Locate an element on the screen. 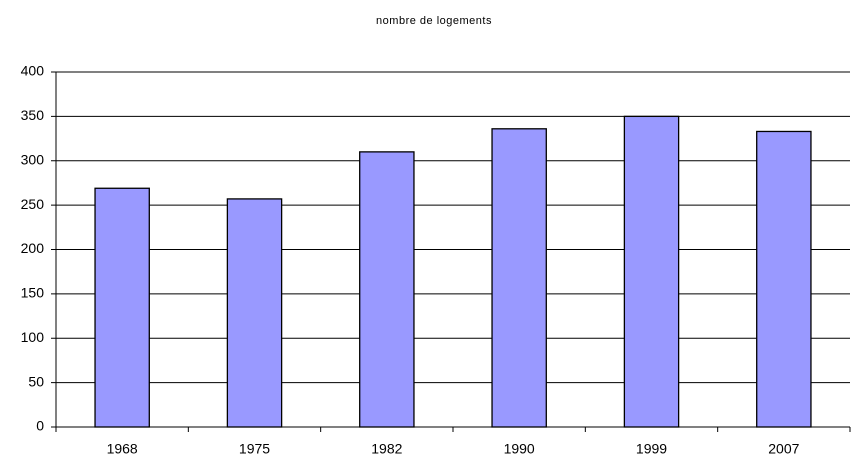 Image resolution: width=852 pixels, height=458 pixels. x-tick-label: 1990 is located at coordinates (519, 449).